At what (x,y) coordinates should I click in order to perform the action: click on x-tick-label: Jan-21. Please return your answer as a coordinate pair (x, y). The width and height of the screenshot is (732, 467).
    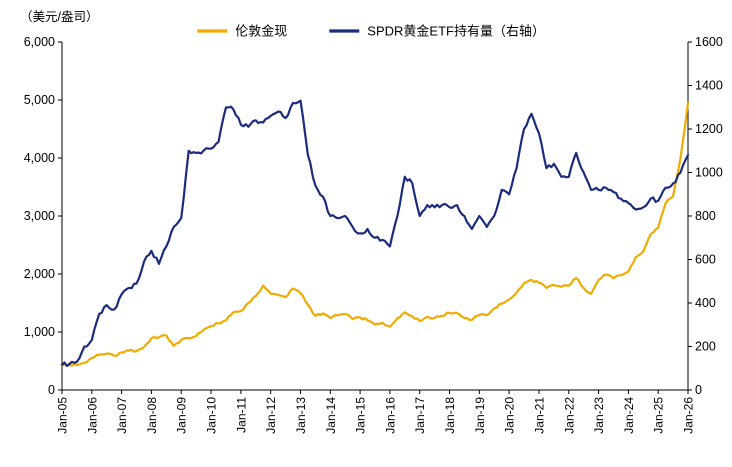
    Looking at the image, I should click on (540, 415).